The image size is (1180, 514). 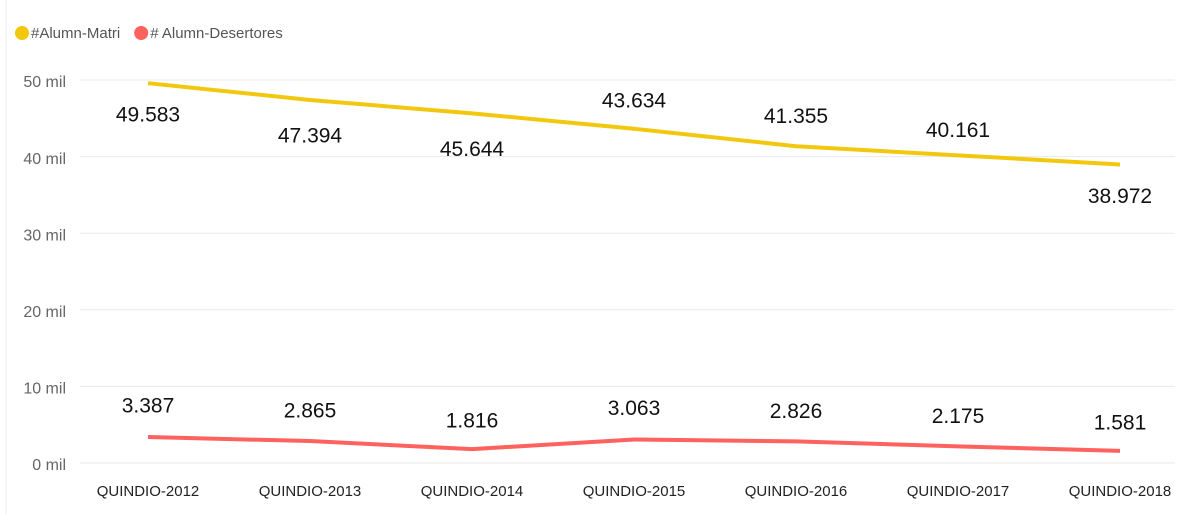 What do you see at coordinates (148, 406) in the screenshot?
I see `data-label: 3.387` at bounding box center [148, 406].